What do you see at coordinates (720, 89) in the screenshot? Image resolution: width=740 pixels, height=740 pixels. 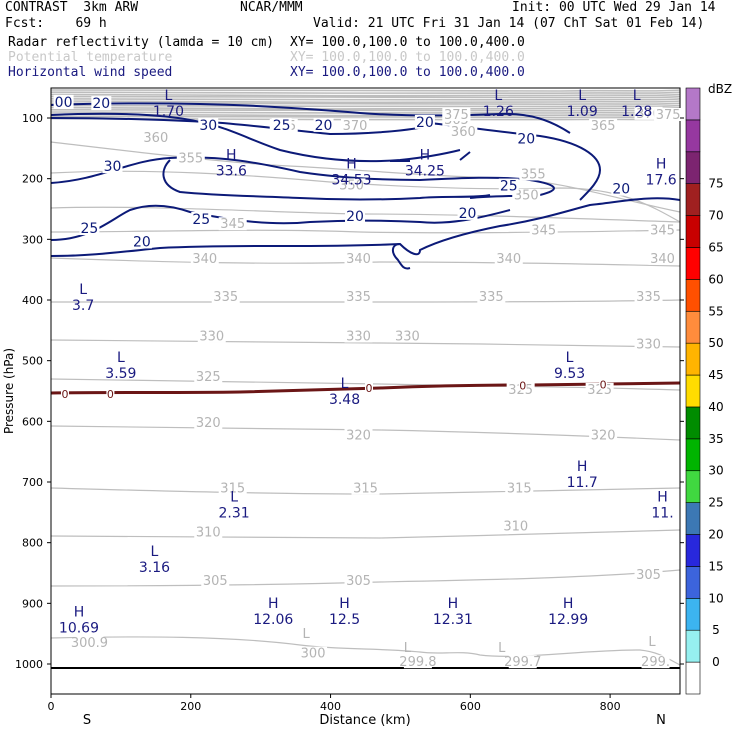 I see `colorbar-unit: dBZ` at bounding box center [720, 89].